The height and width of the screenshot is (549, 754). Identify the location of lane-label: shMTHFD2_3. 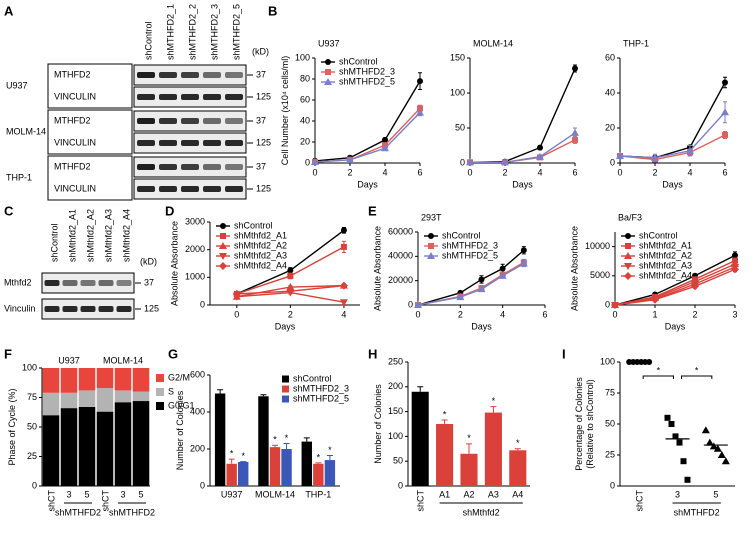
(214, 32).